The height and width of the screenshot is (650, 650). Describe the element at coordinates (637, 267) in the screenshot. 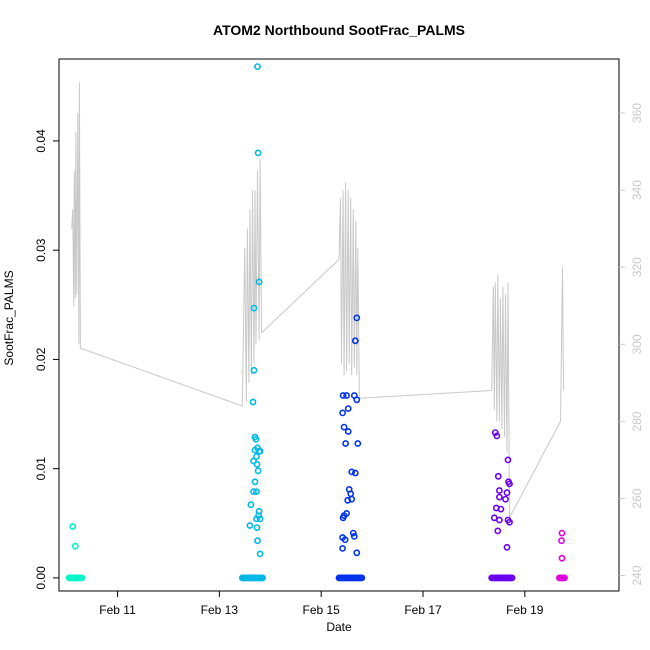

I see `y2-tick-label-4: 320` at that location.